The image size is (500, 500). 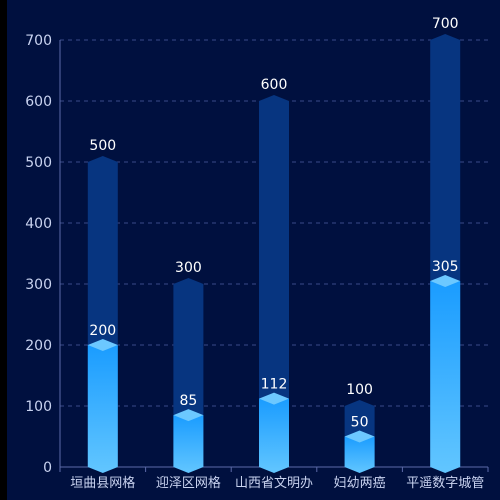 What do you see at coordinates (102, 331) in the screenshot?
I see `value-data-label: 200` at bounding box center [102, 331].